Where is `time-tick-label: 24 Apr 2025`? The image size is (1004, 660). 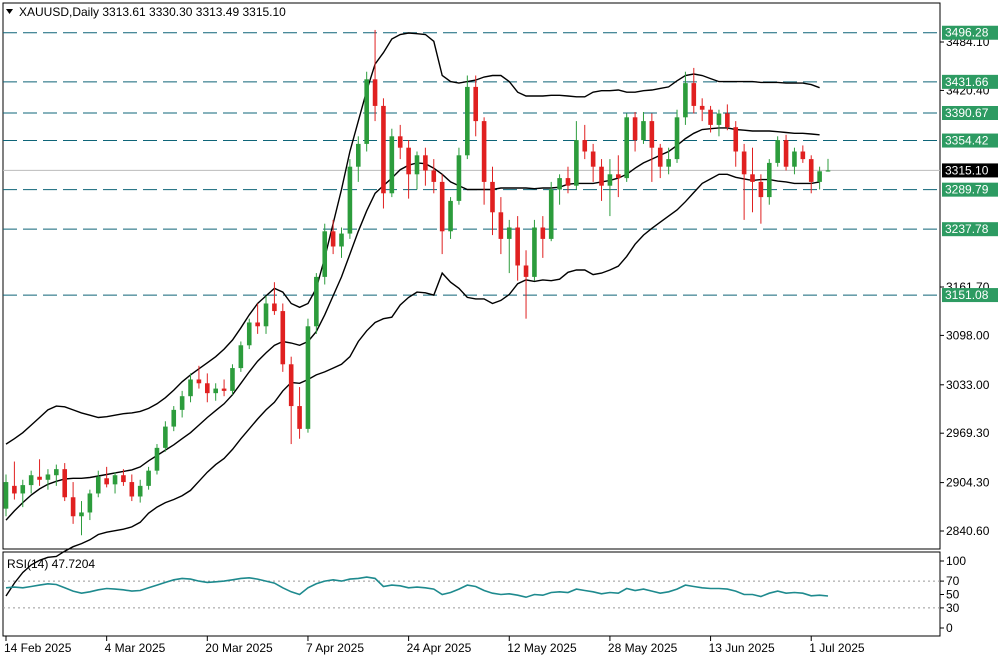
time-tick-label: 24 Apr 2025 is located at coordinates (439, 648).